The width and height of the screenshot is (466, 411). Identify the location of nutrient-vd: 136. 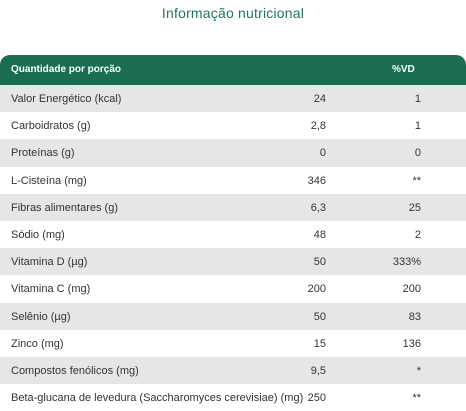
(411, 343).